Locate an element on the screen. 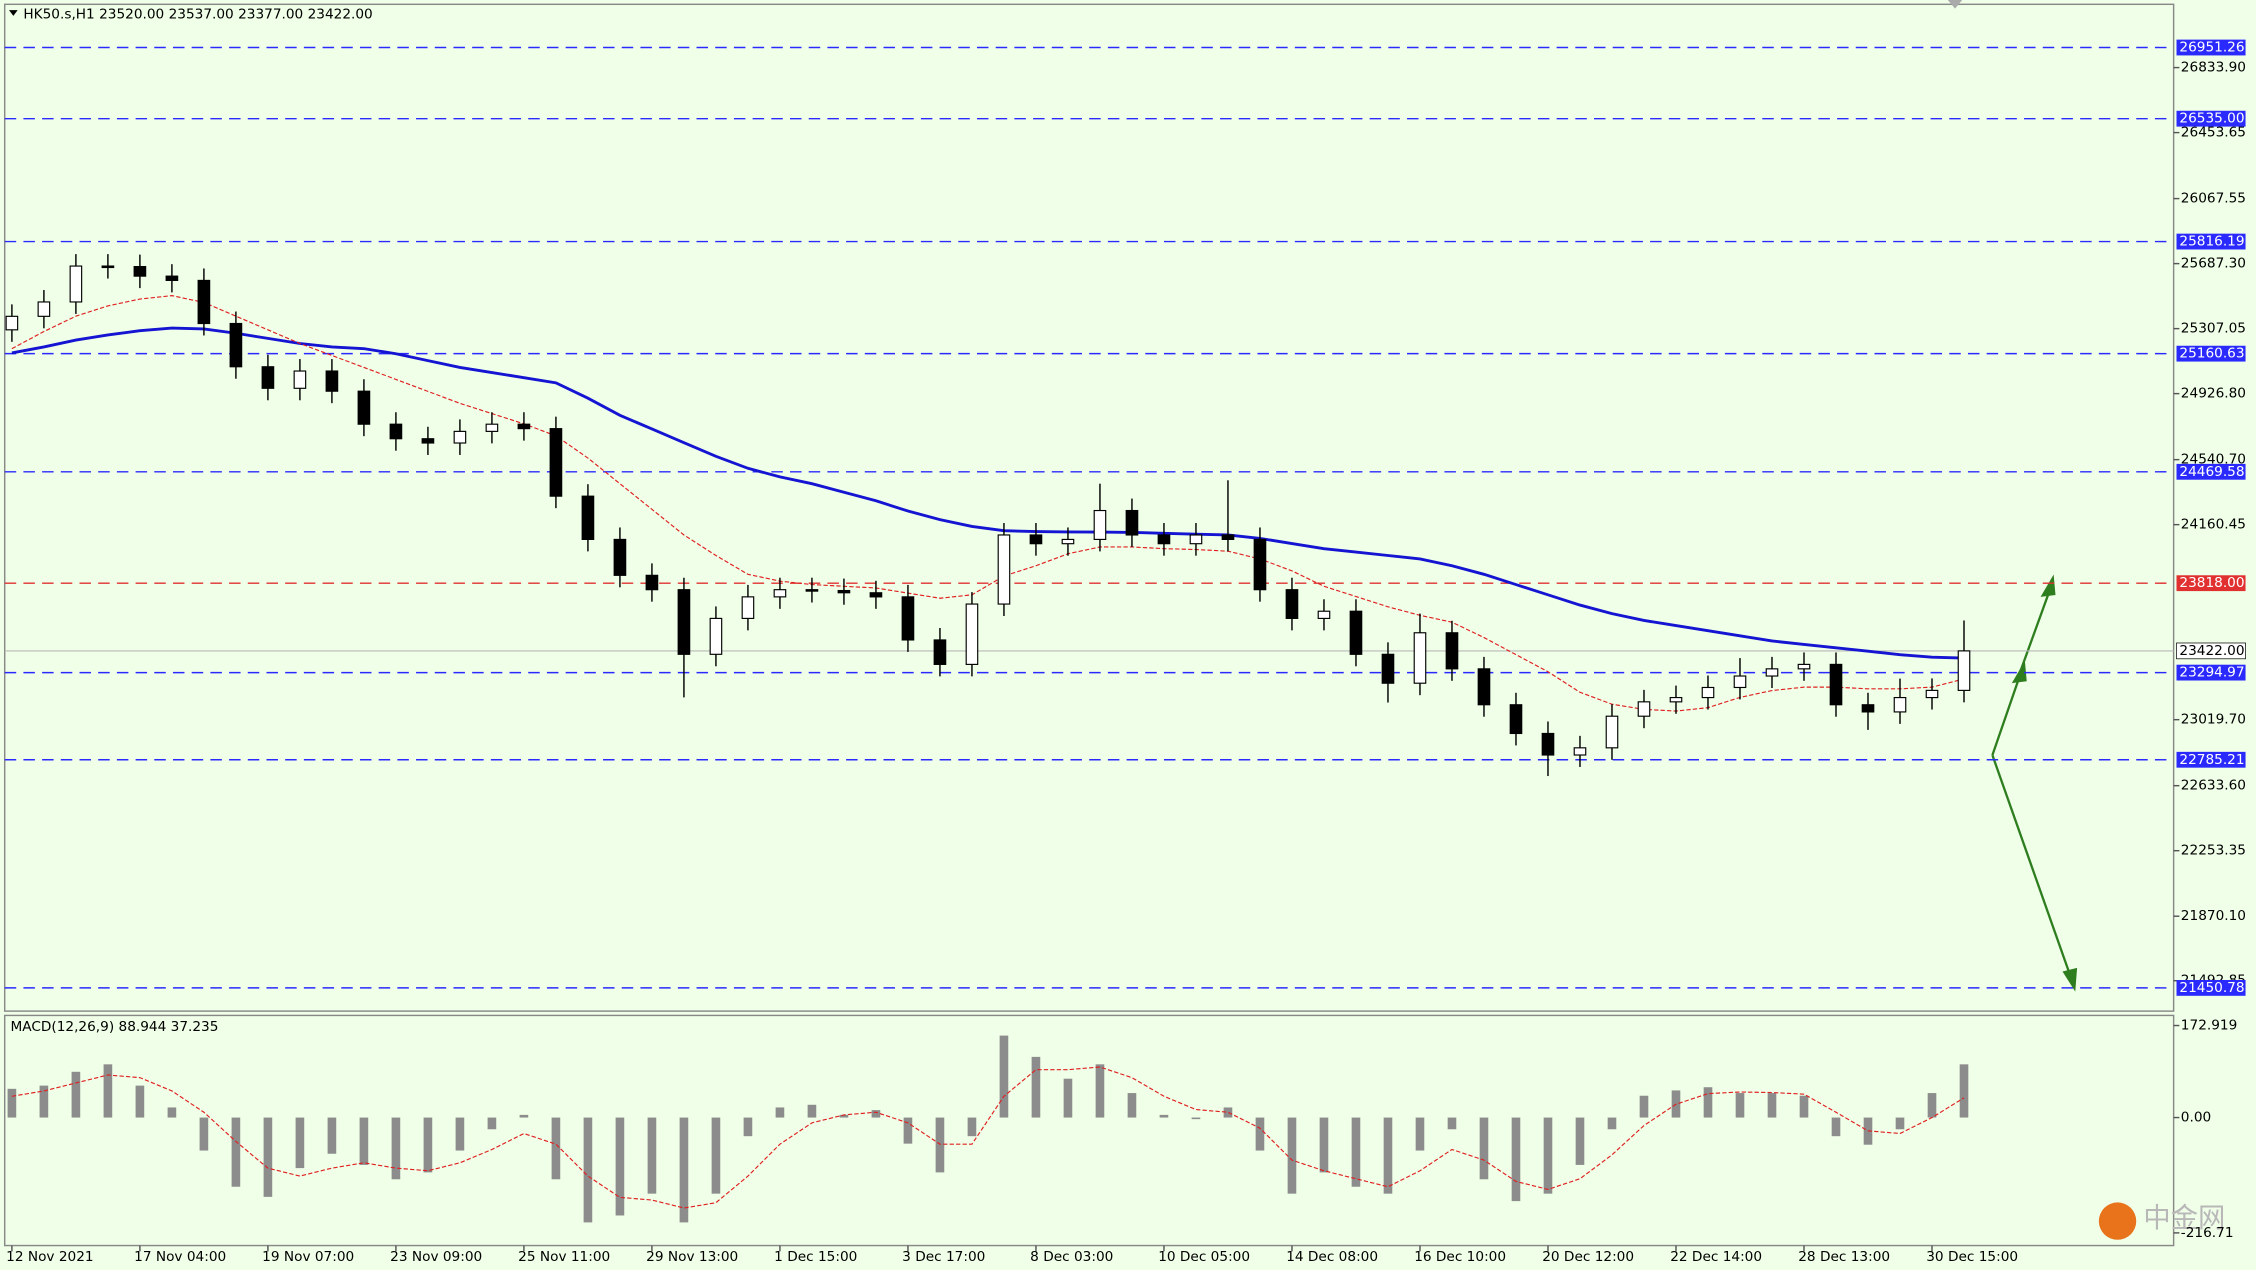  x-tick-label: 1 Dec 15:00 is located at coordinates (815, 1257).